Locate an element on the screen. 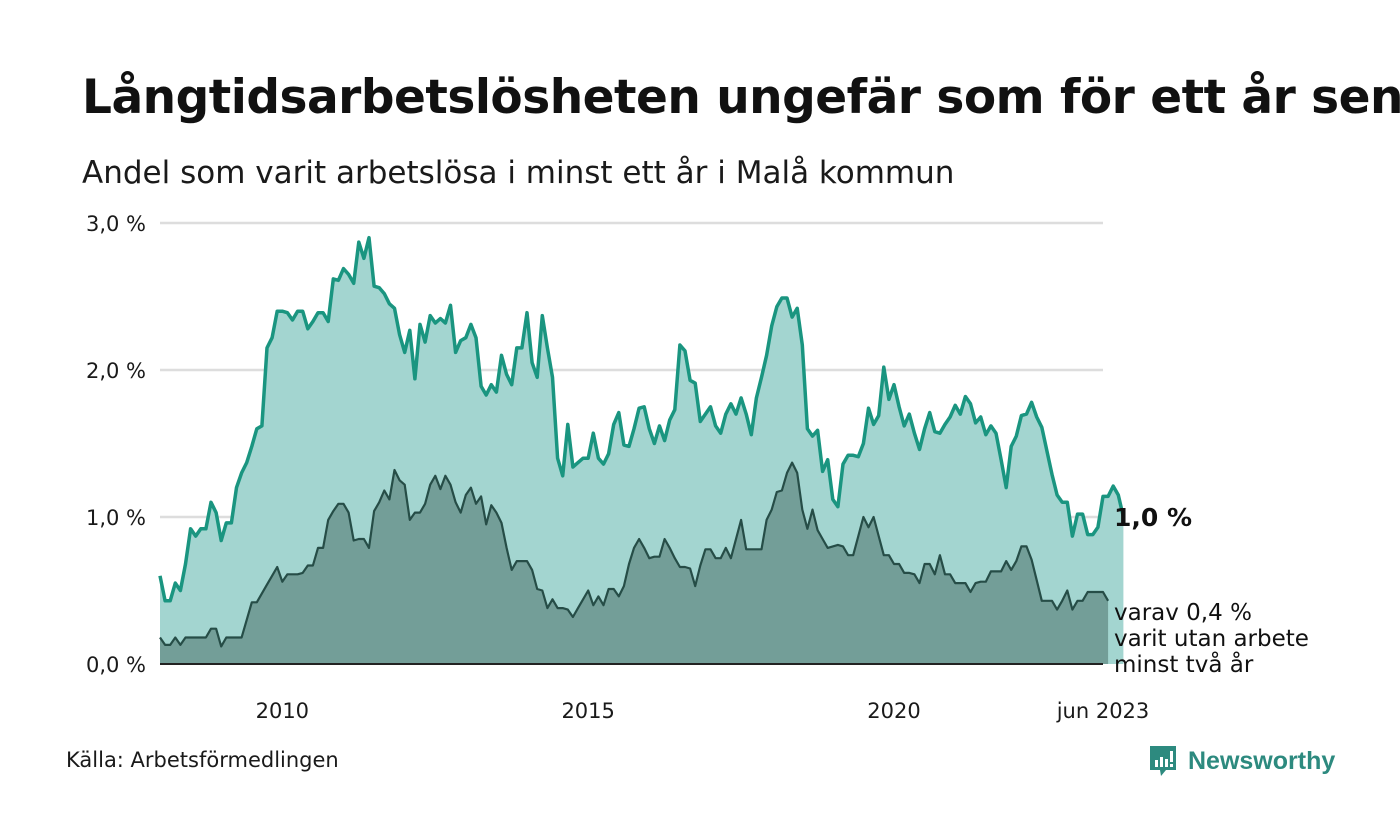 The image size is (1400, 840). brand-logo: Newsworthy is located at coordinates (1241, 761).